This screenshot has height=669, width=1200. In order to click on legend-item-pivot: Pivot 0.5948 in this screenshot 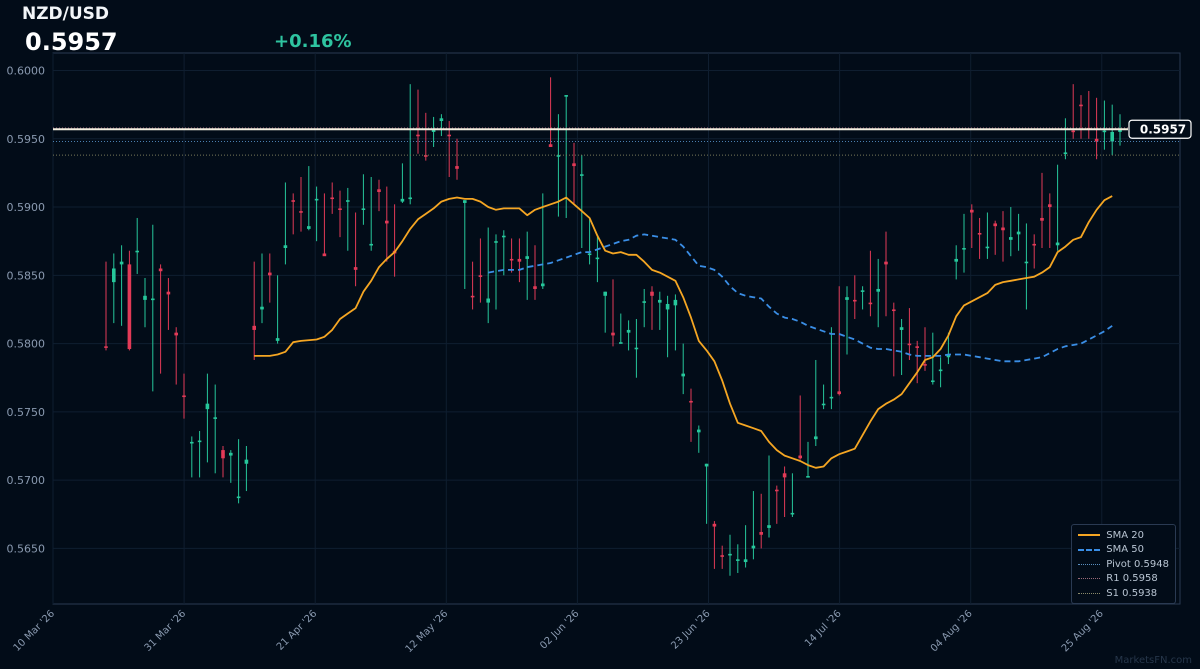, I will do `click(1123, 564)`.